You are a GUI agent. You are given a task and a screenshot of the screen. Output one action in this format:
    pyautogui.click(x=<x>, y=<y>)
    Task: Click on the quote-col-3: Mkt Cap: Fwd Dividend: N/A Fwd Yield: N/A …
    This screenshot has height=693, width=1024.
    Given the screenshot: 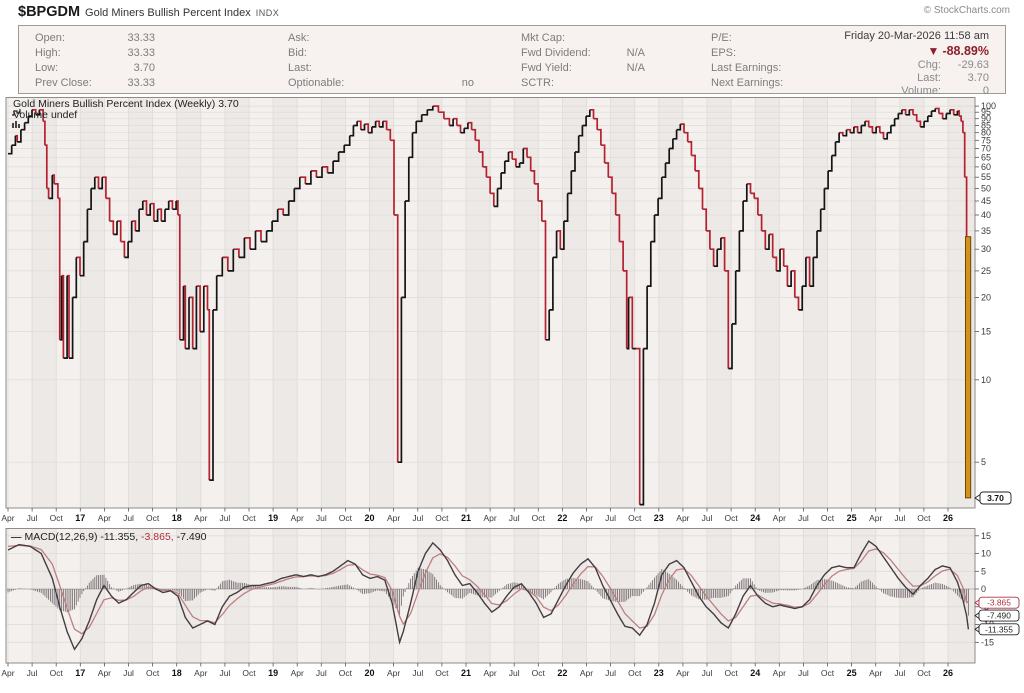 What is the action you would take?
    pyautogui.click(x=583, y=61)
    